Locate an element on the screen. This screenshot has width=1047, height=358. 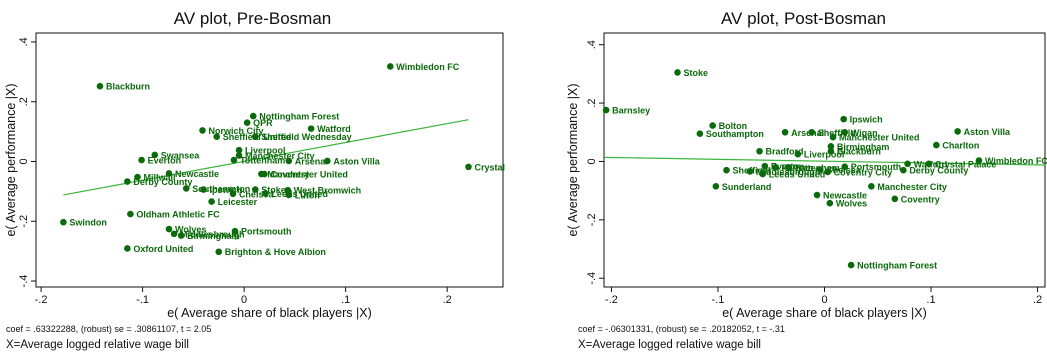
point-label: Barnsley is located at coordinates (631, 111).